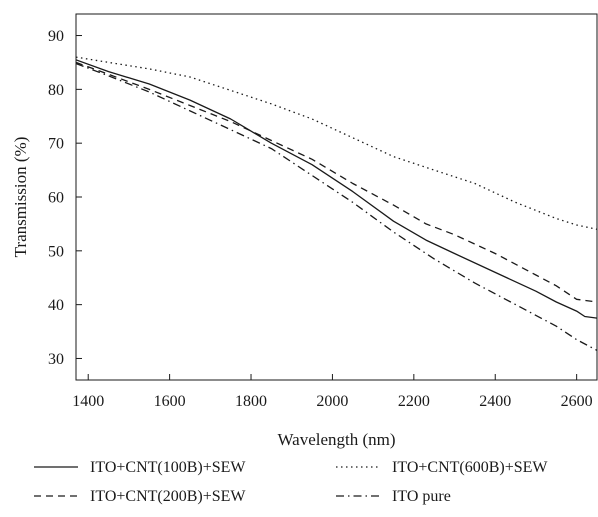 The width and height of the screenshot is (598, 517). What do you see at coordinates (332, 392) in the screenshot?
I see `x-axis: 1400 1600 1800 2000 2200 2400 2600` at bounding box center [332, 392].